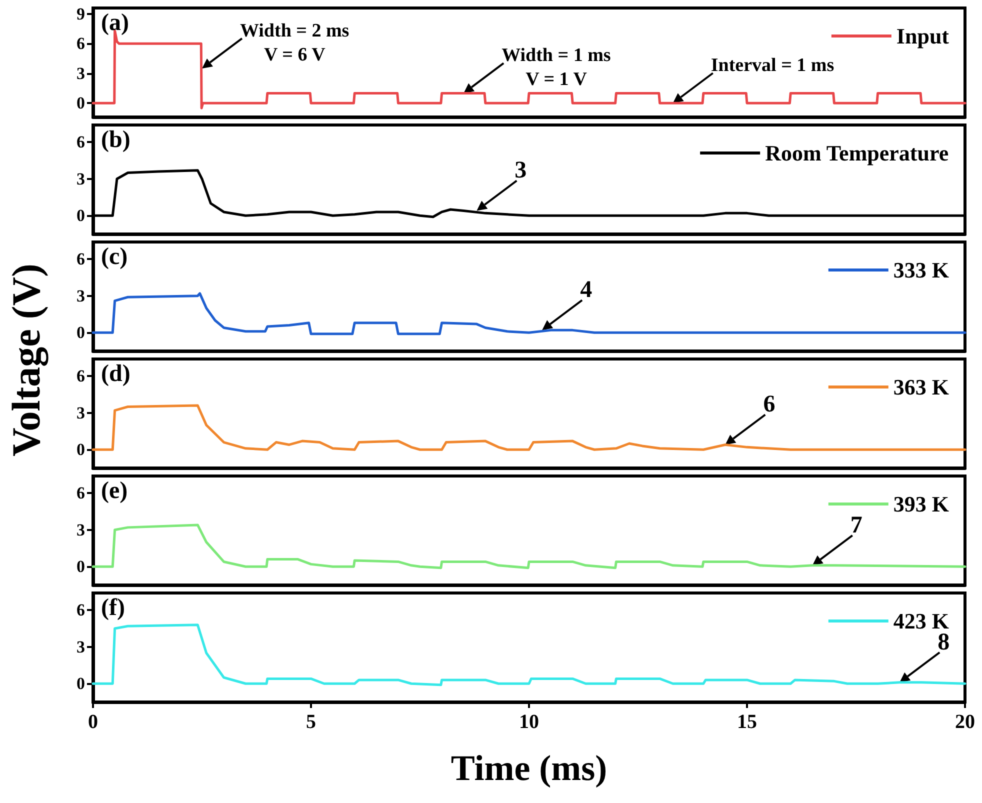 This screenshot has height=803, width=982. What do you see at coordinates (115, 23) in the screenshot?
I see `chart-title: (a)` at bounding box center [115, 23].